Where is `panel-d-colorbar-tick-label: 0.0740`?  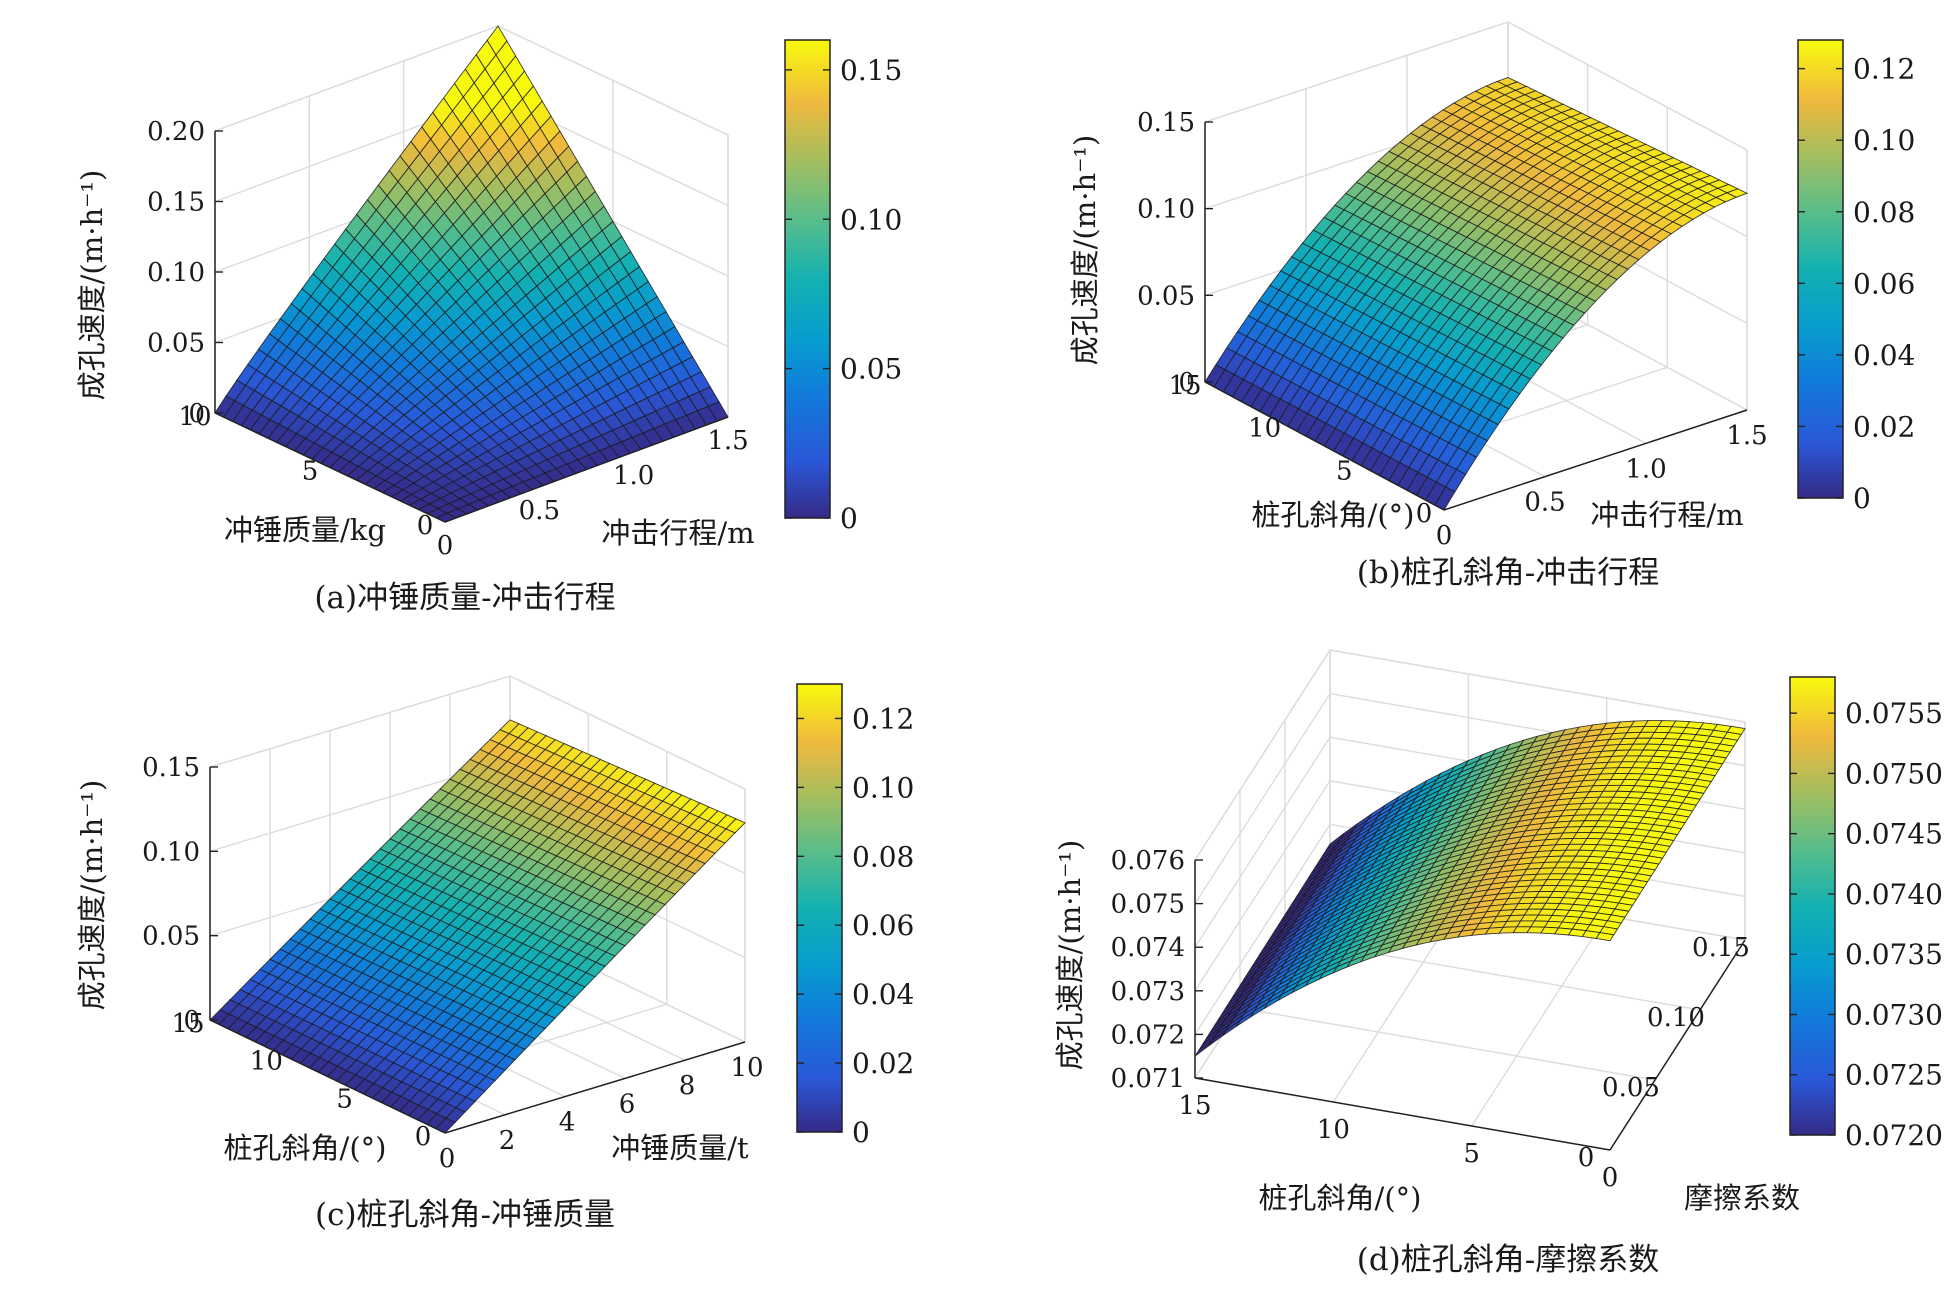
panel-d-colorbar-tick-label: 0.0740 is located at coordinates (1894, 894).